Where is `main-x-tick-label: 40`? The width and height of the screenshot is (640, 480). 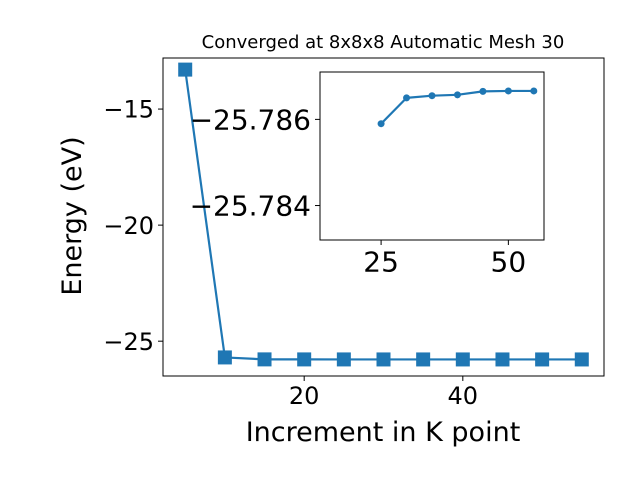
main-x-tick-label: 40 is located at coordinates (463, 396).